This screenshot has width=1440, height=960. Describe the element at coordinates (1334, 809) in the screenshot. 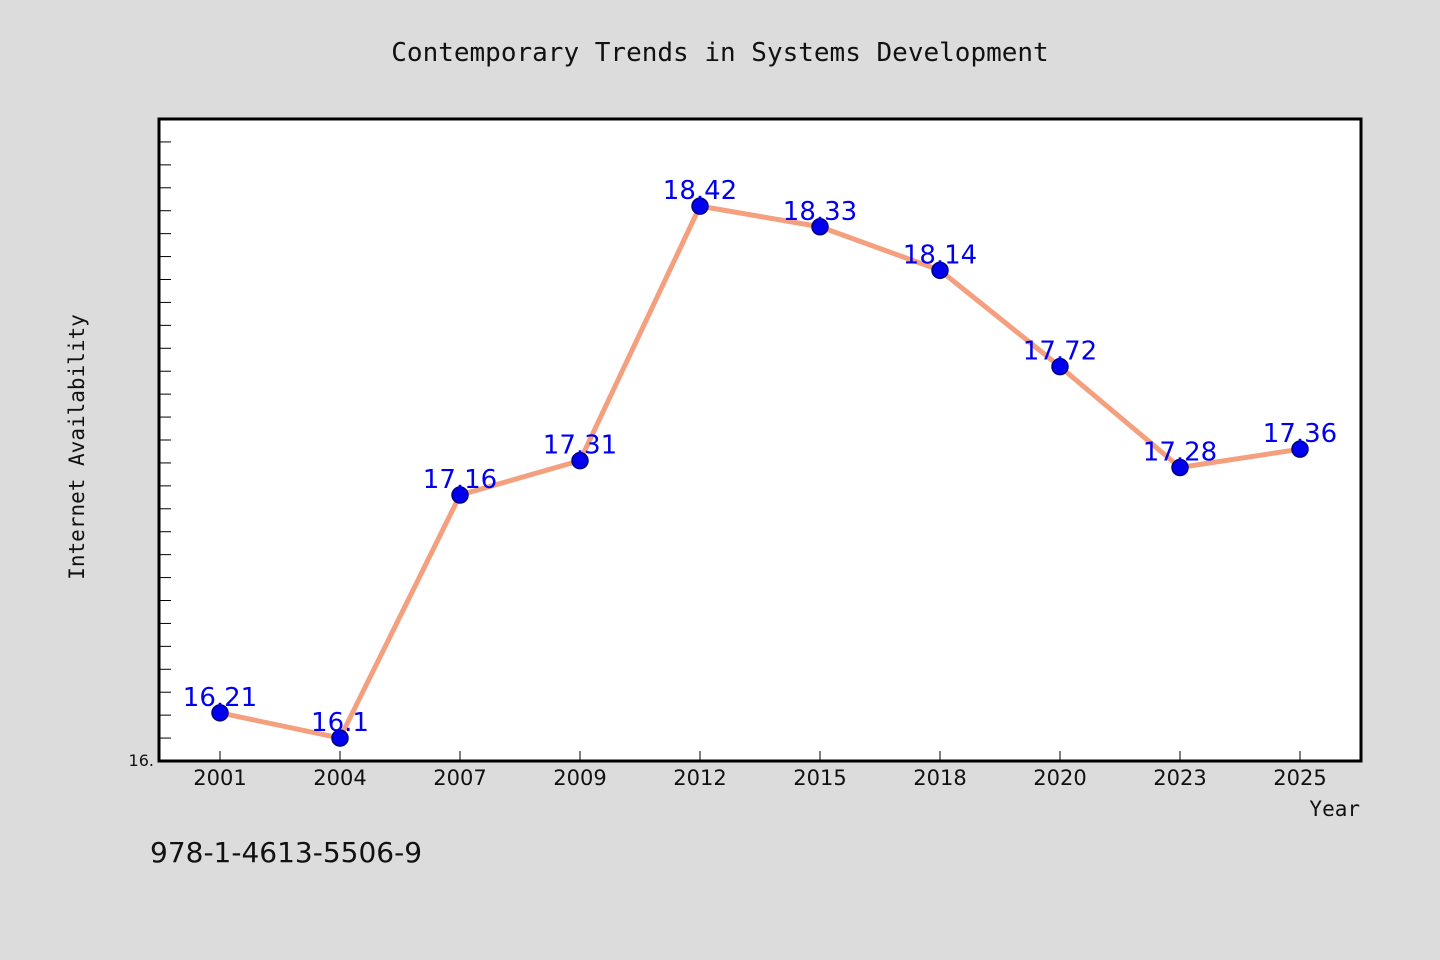

I see `x-axis-label: Year` at that location.